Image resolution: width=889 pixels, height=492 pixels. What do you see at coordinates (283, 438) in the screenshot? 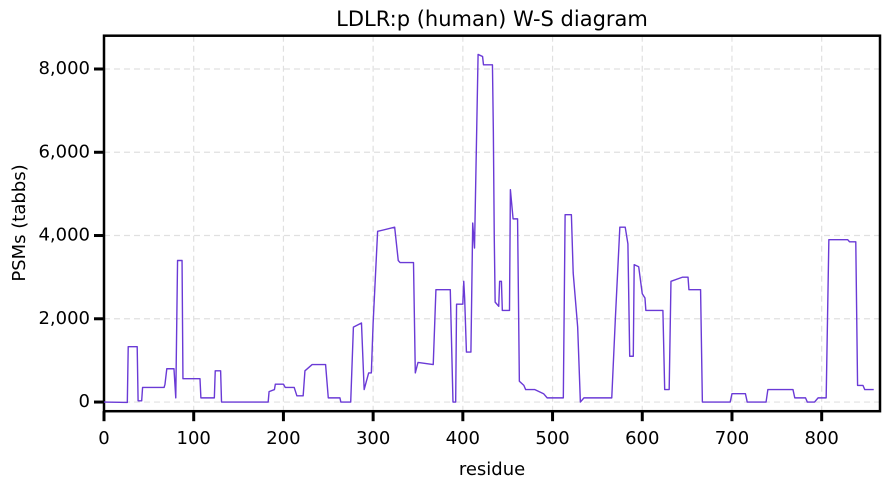
I see `x-tick-label: 200` at bounding box center [283, 438].